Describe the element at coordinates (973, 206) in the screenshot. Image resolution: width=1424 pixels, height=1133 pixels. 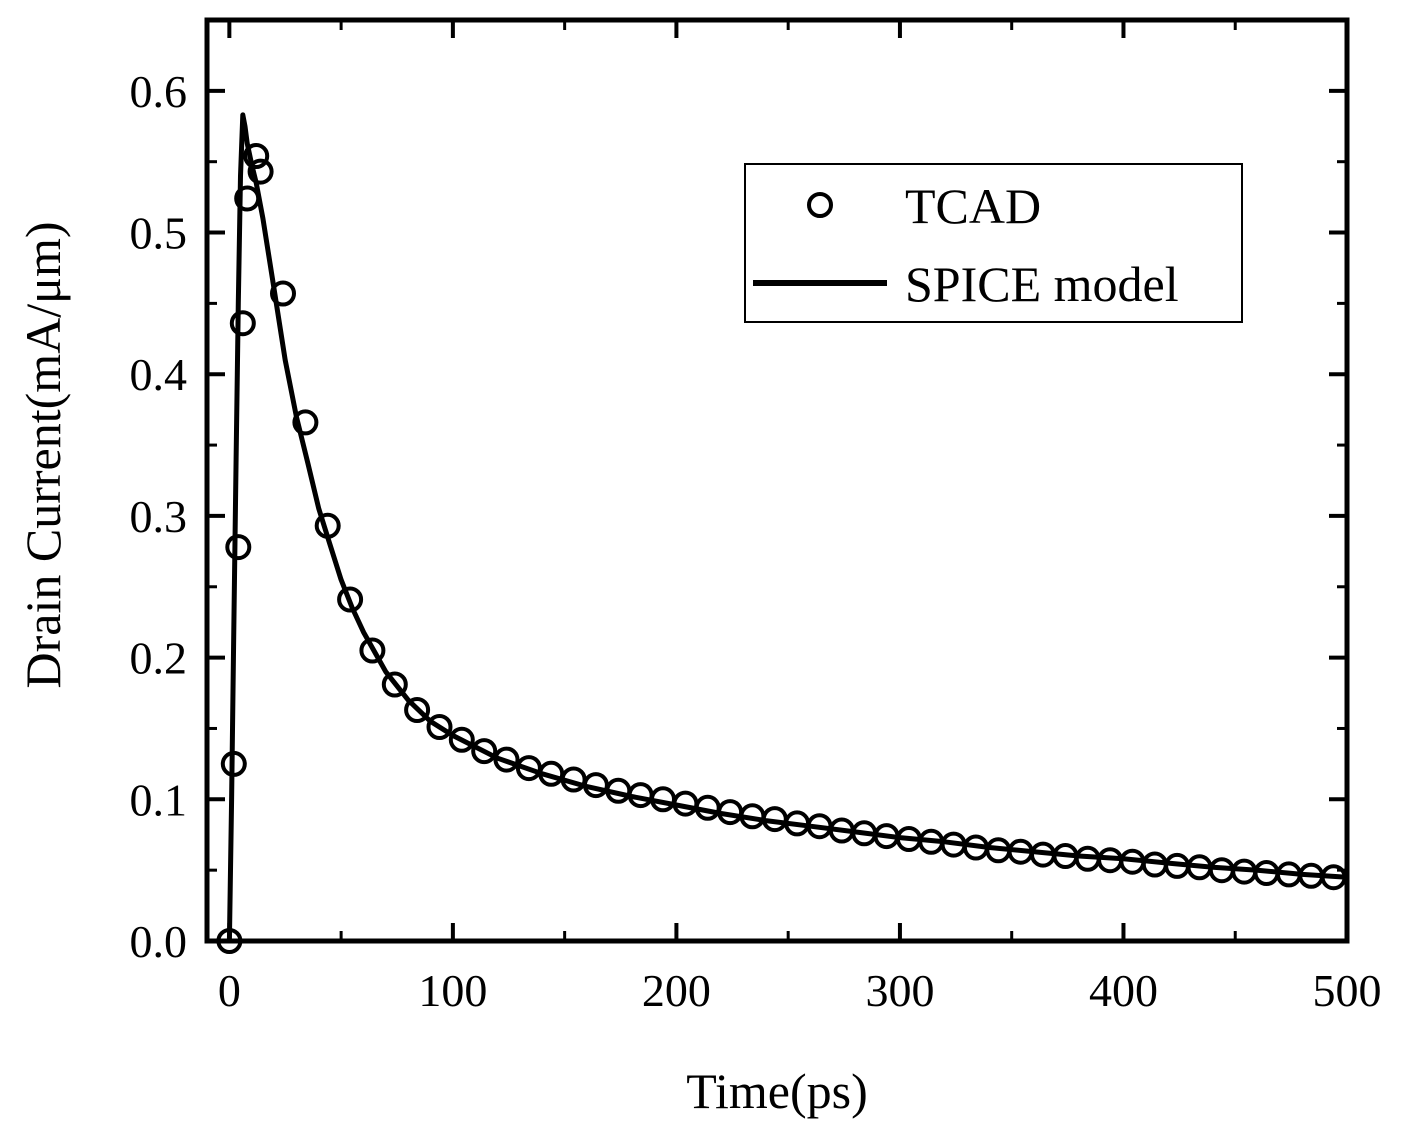
I see `legend-label-tcad: TCAD` at that location.